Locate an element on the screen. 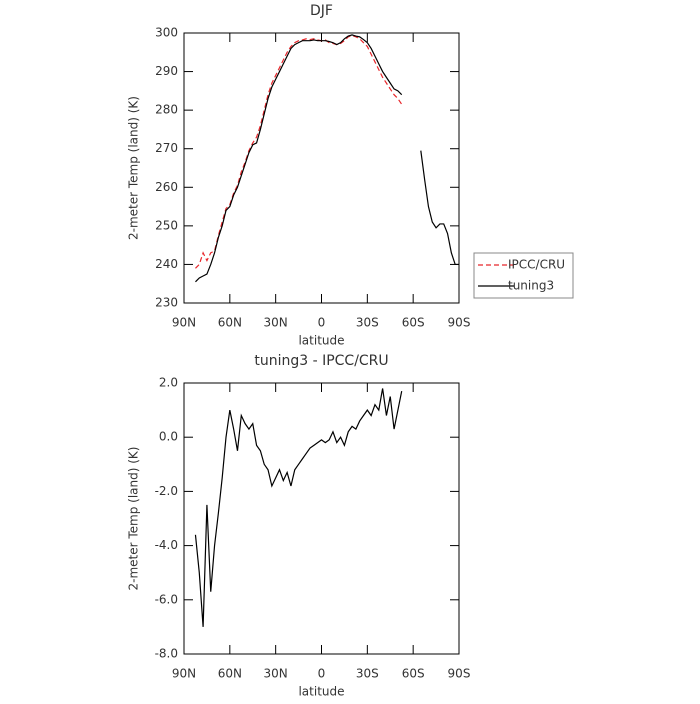 The height and width of the screenshot is (704, 700). y-tick-label: 260 is located at coordinates (166, 187).